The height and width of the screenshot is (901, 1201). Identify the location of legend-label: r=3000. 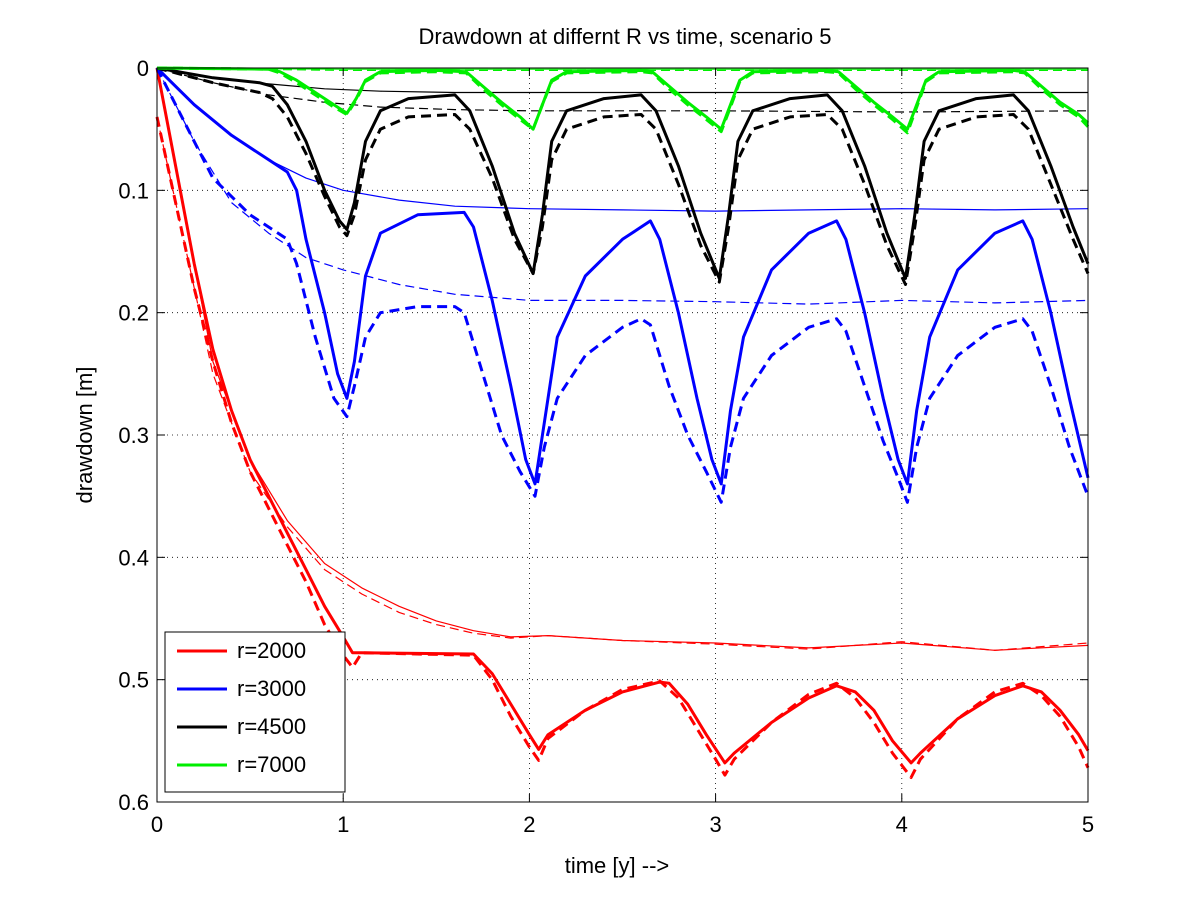
(271, 688).